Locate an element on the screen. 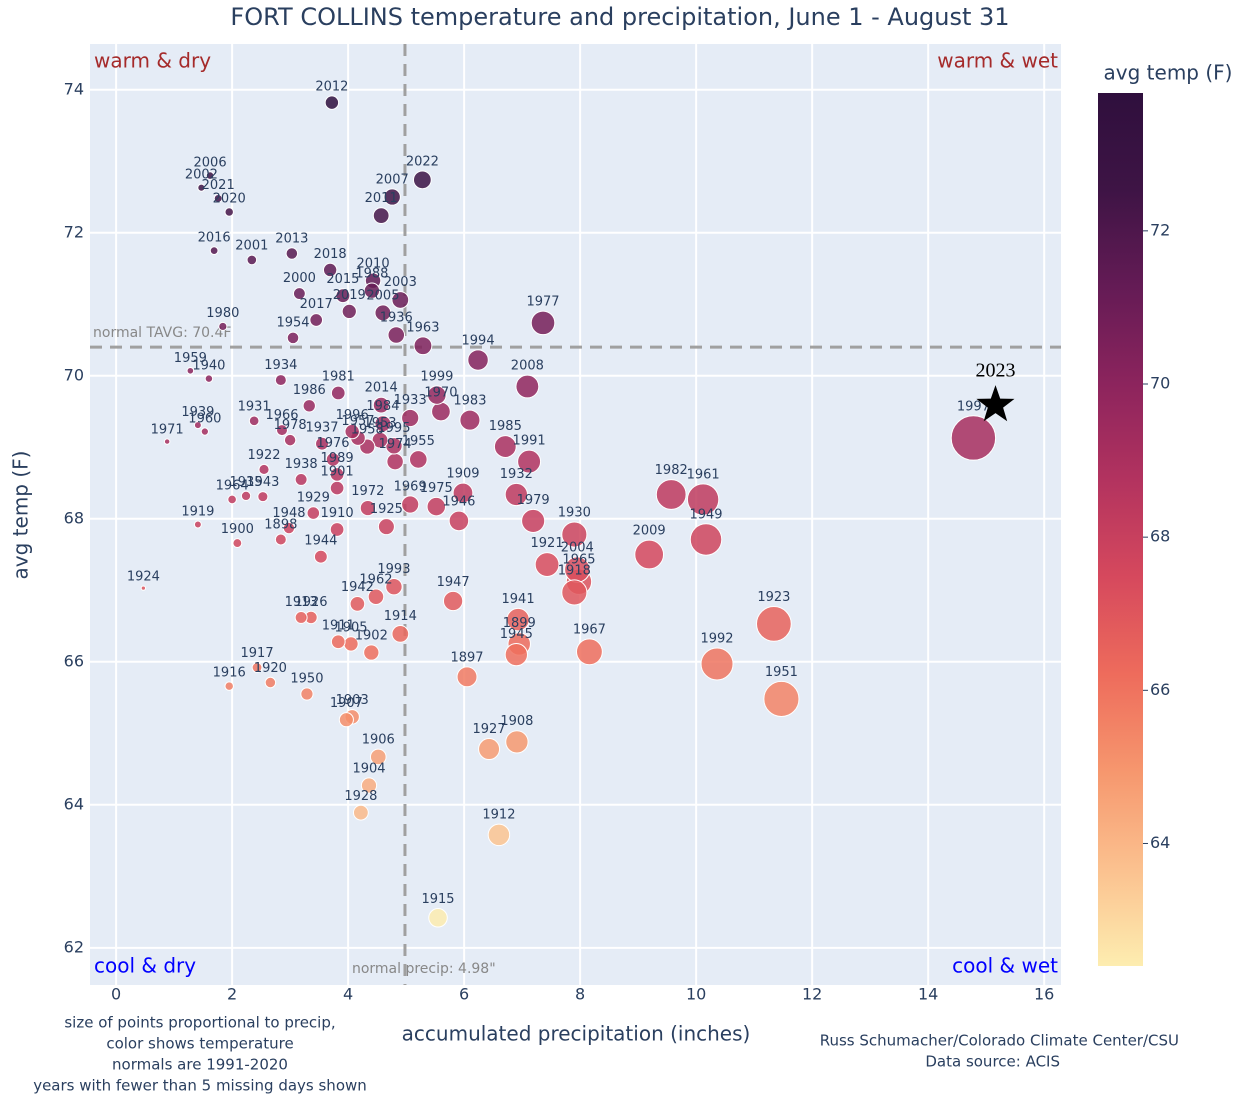 Image resolution: width=1243 pixels, height=1095 pixels. point-label: 2011 is located at coordinates (381, 198).